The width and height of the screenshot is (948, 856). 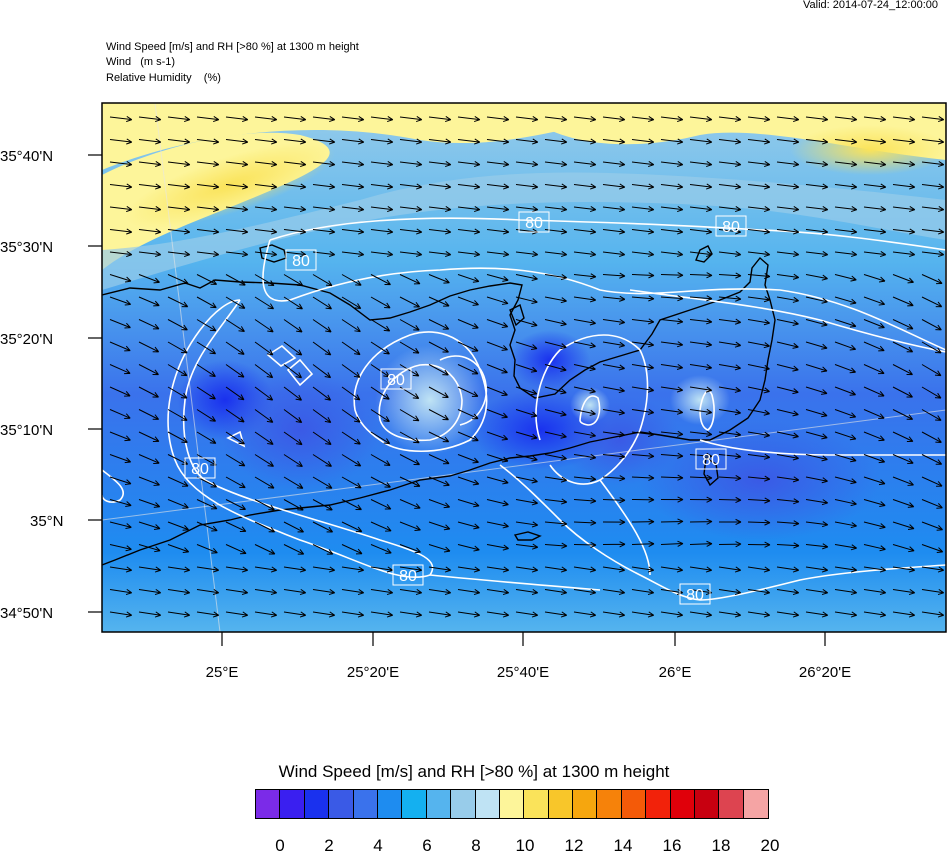 I want to click on header-rh: Relative Humidity (%), so click(x=163, y=78).